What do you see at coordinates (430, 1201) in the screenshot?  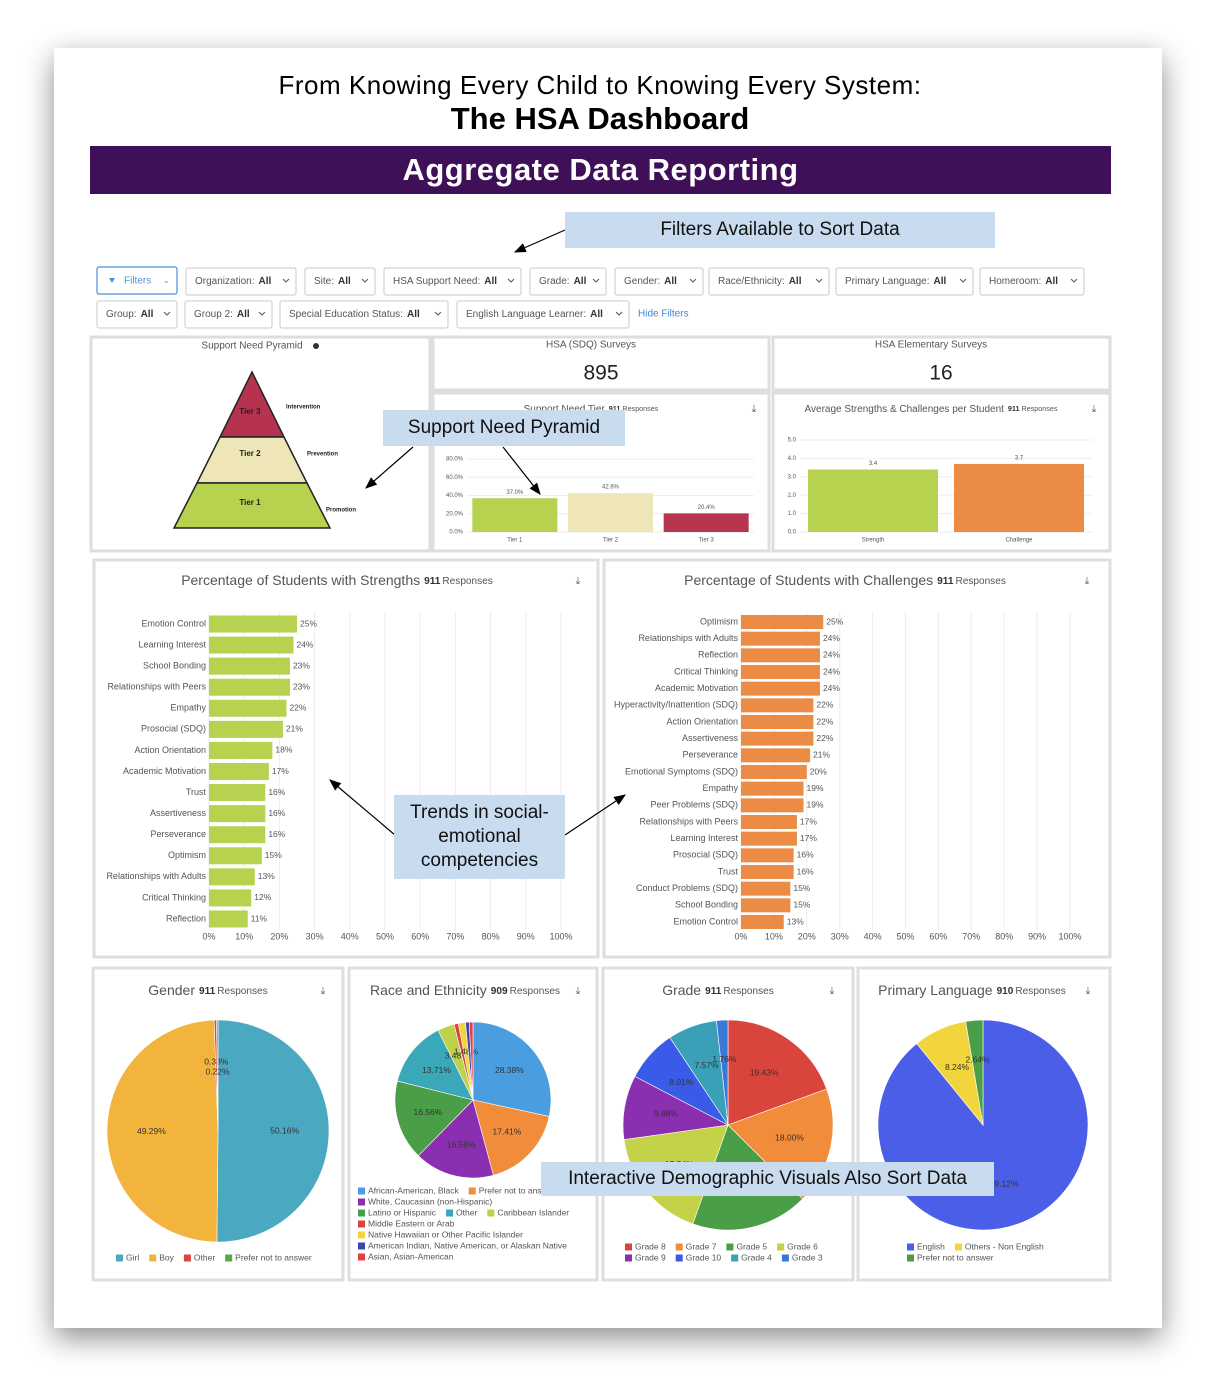 I see `legend-label: White, Caucasian (non-Hispanic)` at bounding box center [430, 1201].